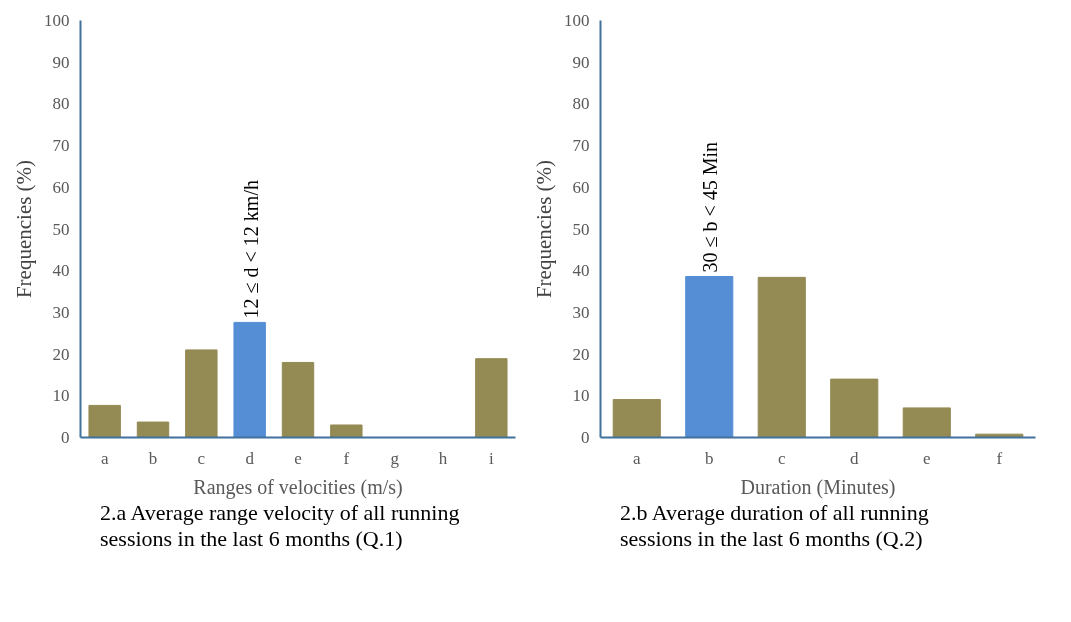  Describe the element at coordinates (710, 207) in the screenshot. I see `annotation: 30 ≤ b < 45 Min` at that location.